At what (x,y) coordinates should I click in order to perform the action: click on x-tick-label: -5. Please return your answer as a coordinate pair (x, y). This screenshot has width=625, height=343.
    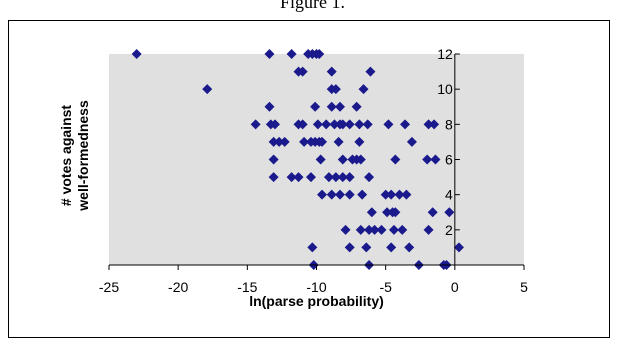
    Looking at the image, I should click on (385, 287).